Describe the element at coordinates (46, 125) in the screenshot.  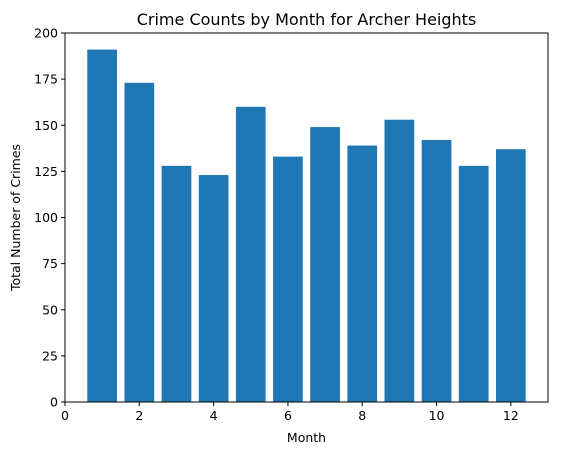
I see `y-tick-label: 150` at that location.